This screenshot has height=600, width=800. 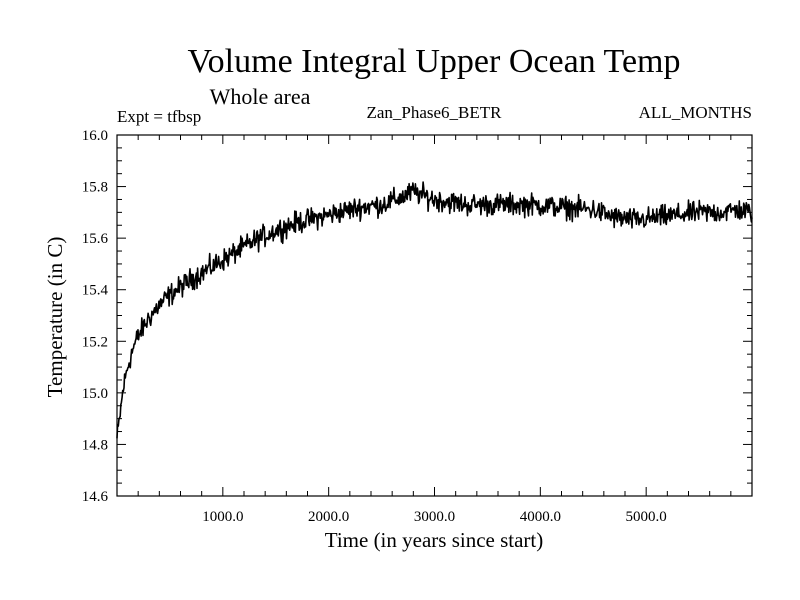 What do you see at coordinates (159, 116) in the screenshot?
I see `left-string: Expt = tfbsp` at bounding box center [159, 116].